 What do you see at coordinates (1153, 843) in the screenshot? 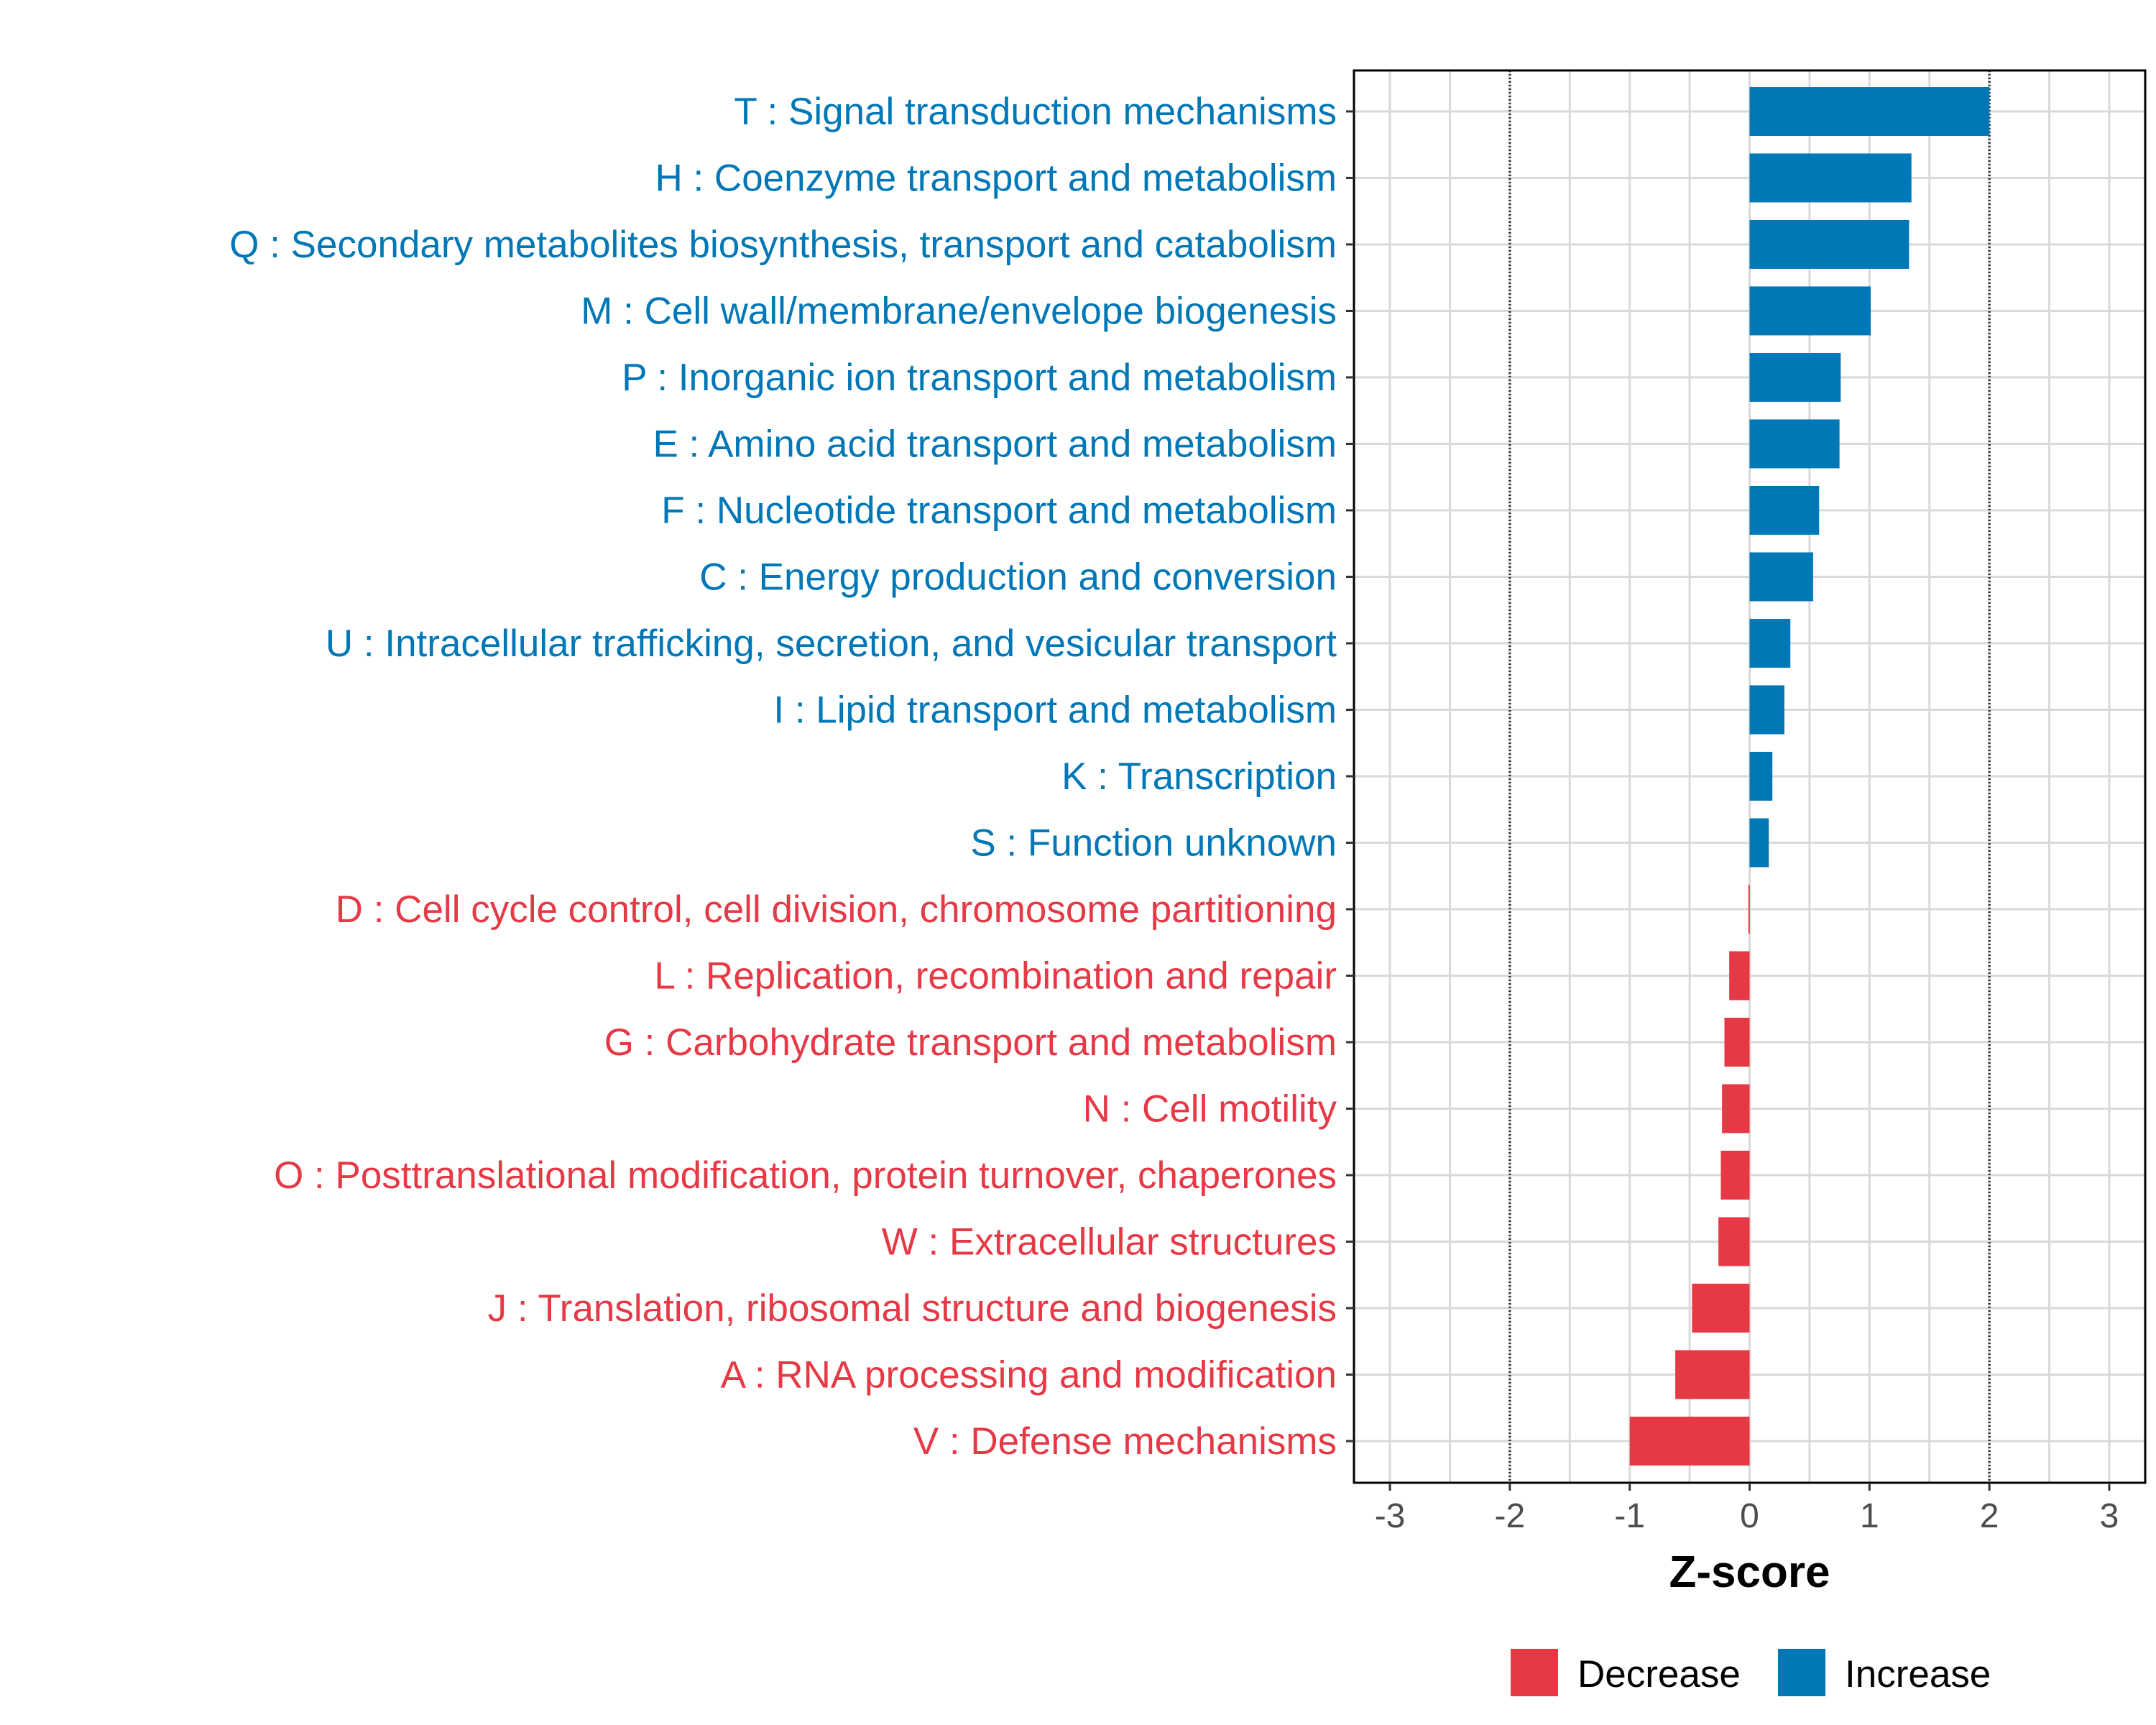
I see `category-label: S : Function unknown` at bounding box center [1153, 843].